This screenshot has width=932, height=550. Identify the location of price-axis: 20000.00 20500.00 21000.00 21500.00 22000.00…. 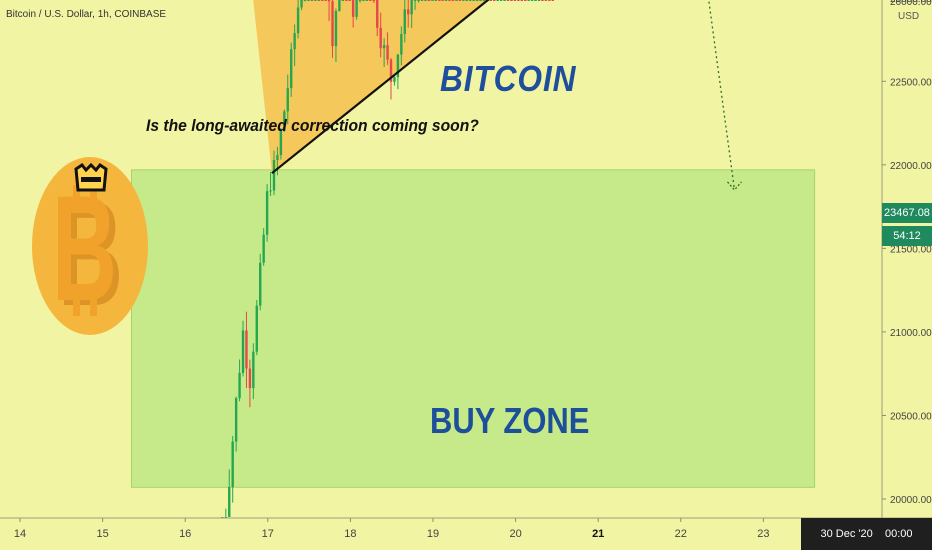
(907, 253).